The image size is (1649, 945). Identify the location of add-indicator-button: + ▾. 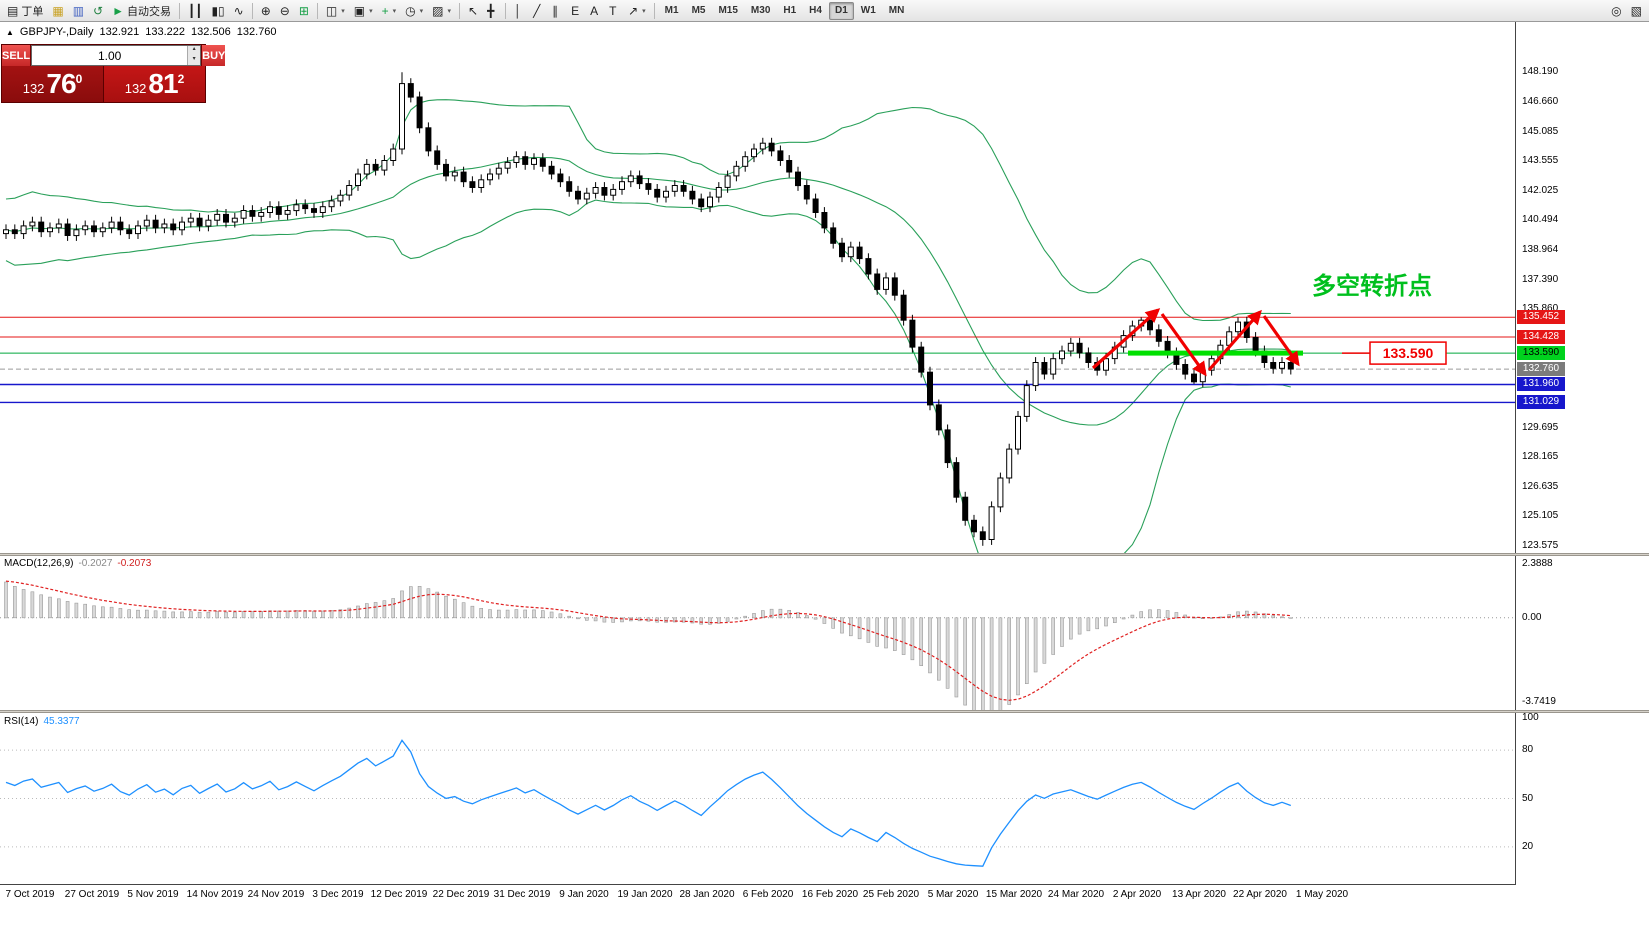
(389, 11).